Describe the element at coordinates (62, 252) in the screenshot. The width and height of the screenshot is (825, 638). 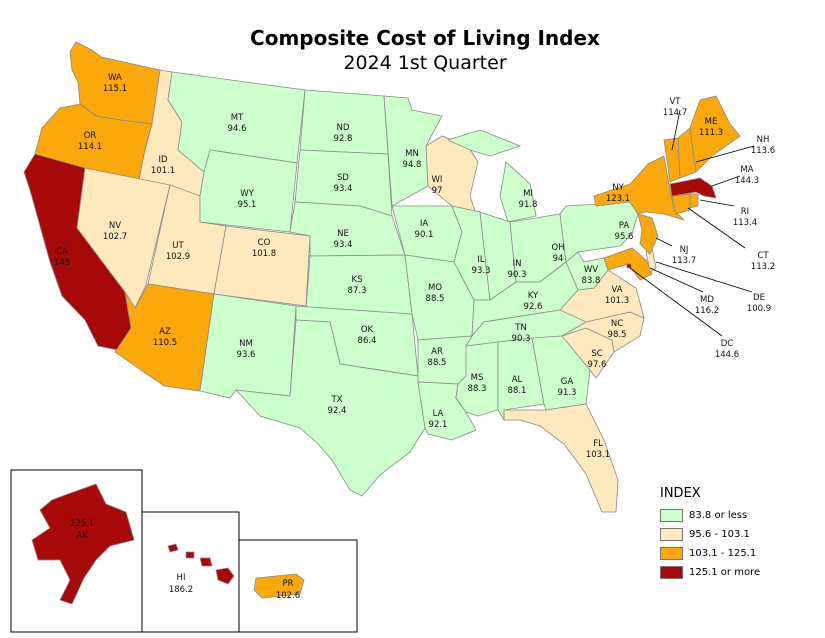
I see `label-ca-abbr: CA` at that location.